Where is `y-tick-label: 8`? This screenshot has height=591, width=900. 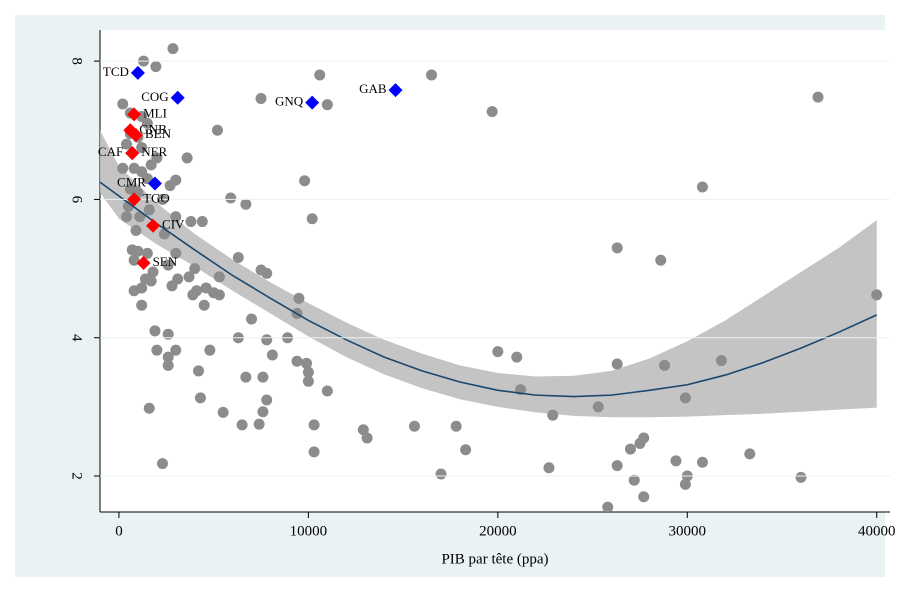
y-tick-label: 8 is located at coordinates (77, 60).